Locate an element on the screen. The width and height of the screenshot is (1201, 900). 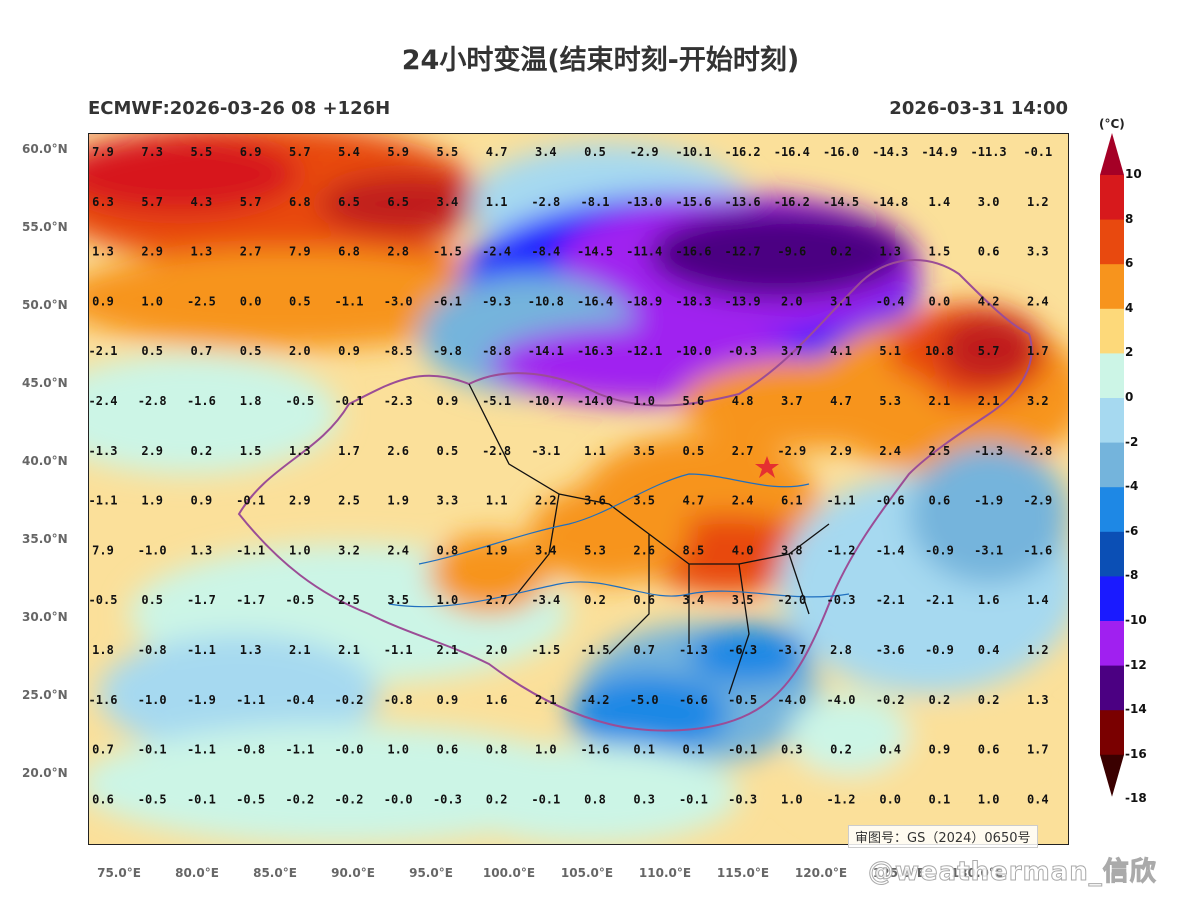
lon-tick-105: 105.0°E is located at coordinates (587, 873).